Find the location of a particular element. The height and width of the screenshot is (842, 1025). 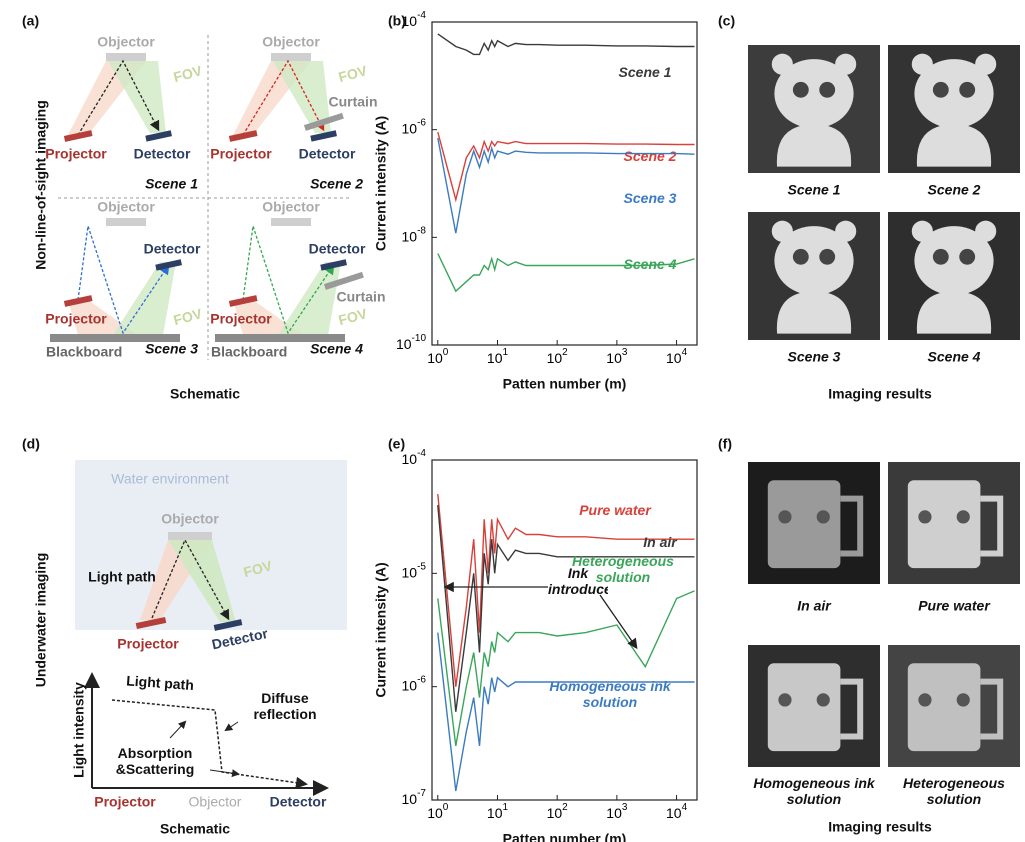

series-label-box: Heterogeneous solution is located at coordinates (623, 569).